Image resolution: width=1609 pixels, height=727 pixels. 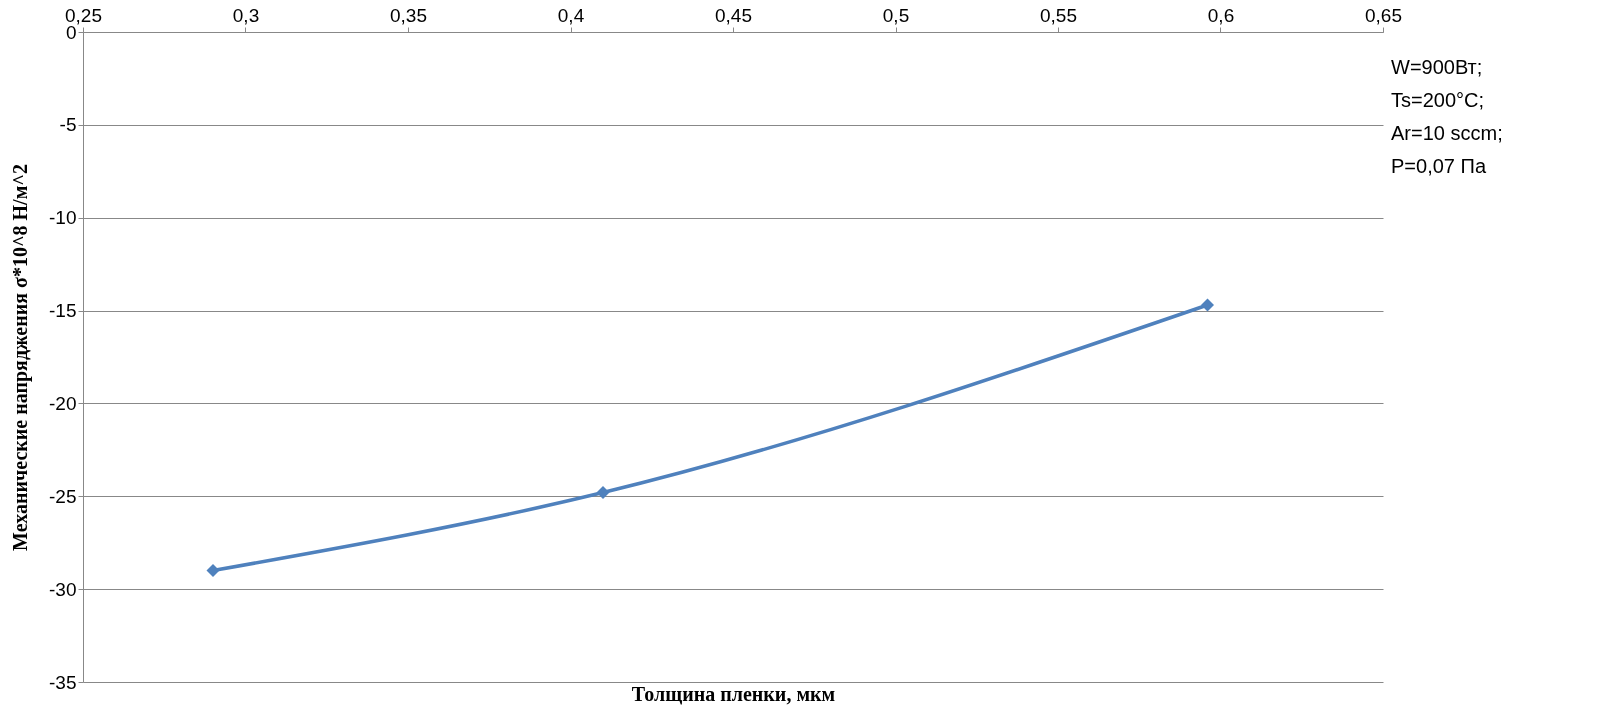 I want to click on x-tick-label: 0,3, so click(x=246, y=15).